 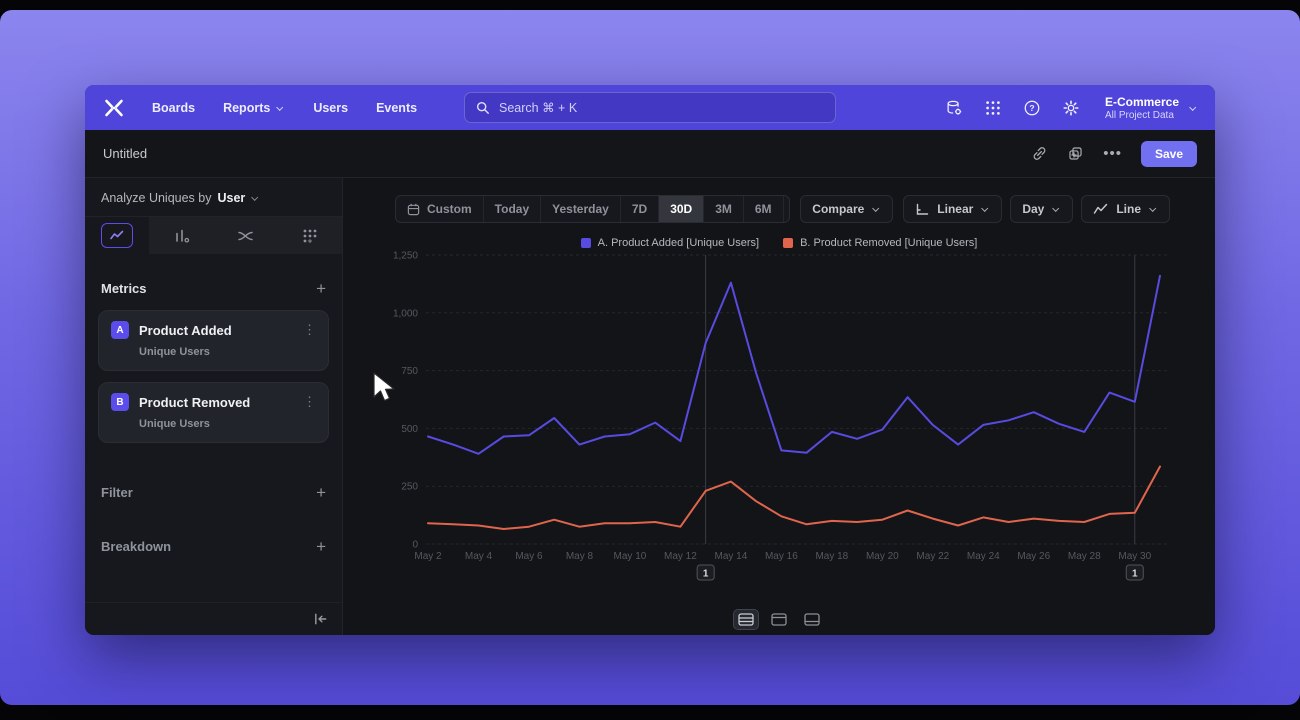 What do you see at coordinates (993, 108) in the screenshot?
I see `apps-grid-icon` at bounding box center [993, 108].